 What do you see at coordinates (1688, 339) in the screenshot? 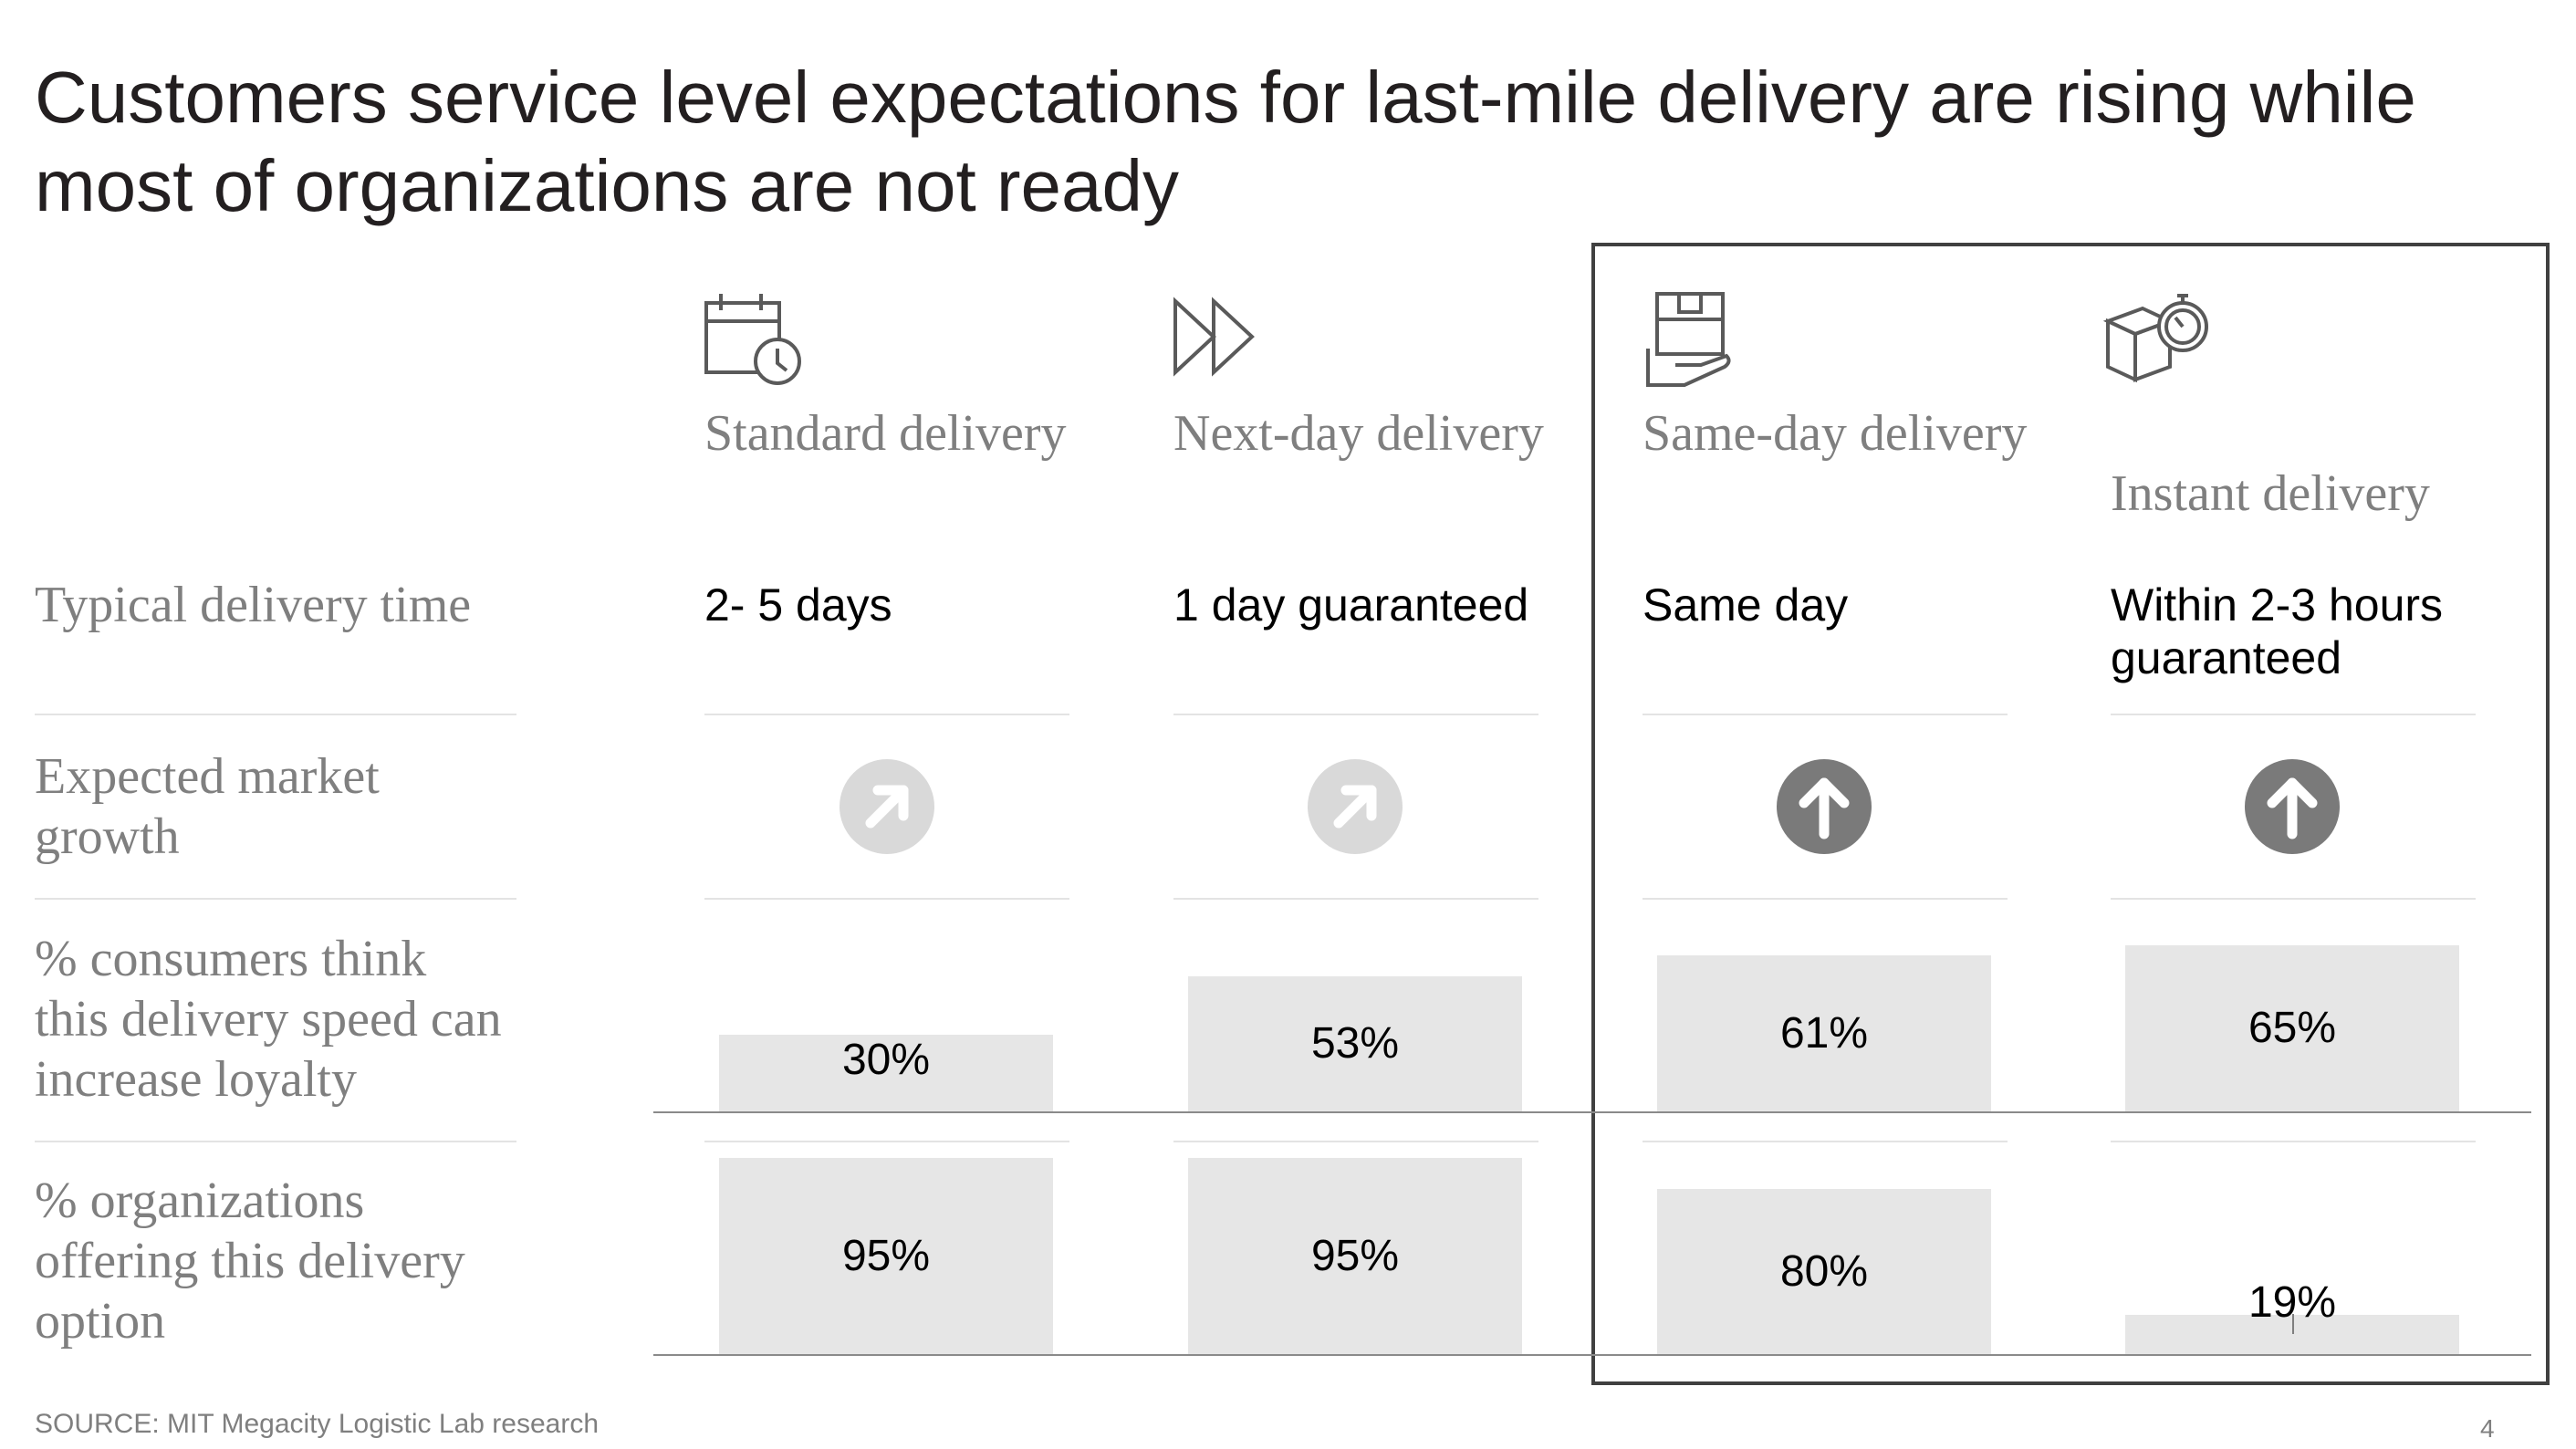
I see `package-in-hand-icon` at bounding box center [1688, 339].